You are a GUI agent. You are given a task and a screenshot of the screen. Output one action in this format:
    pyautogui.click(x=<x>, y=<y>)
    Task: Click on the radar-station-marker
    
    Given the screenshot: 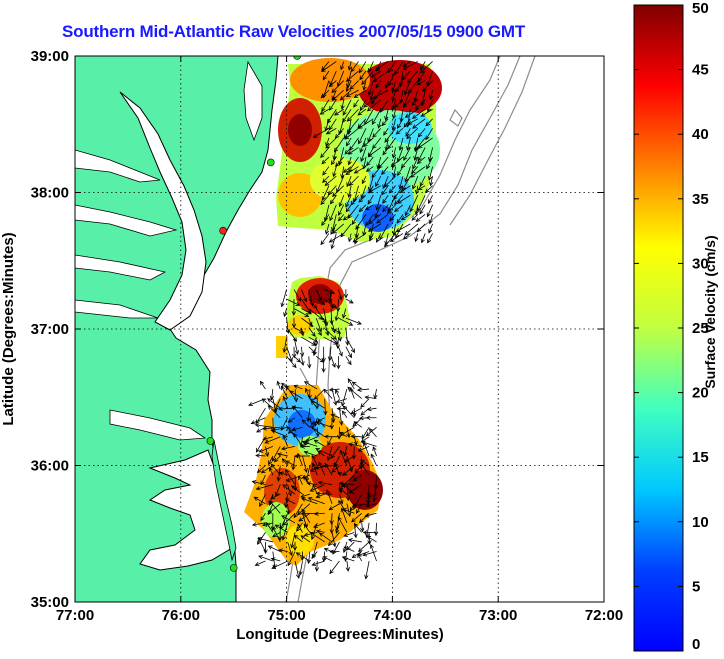 What is the action you would take?
    pyautogui.click(x=270, y=162)
    